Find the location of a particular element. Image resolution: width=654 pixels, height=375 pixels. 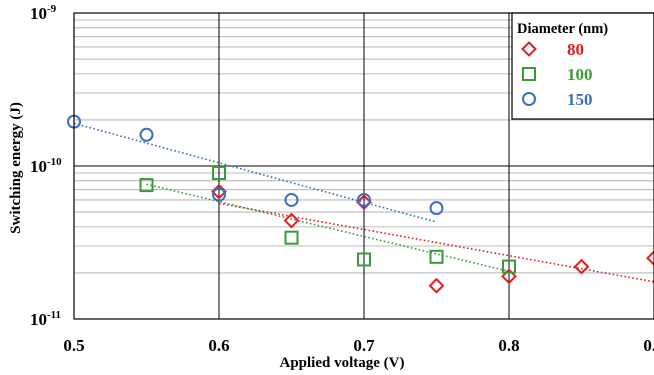

x-tick-label: 0.5 is located at coordinates (73, 345).